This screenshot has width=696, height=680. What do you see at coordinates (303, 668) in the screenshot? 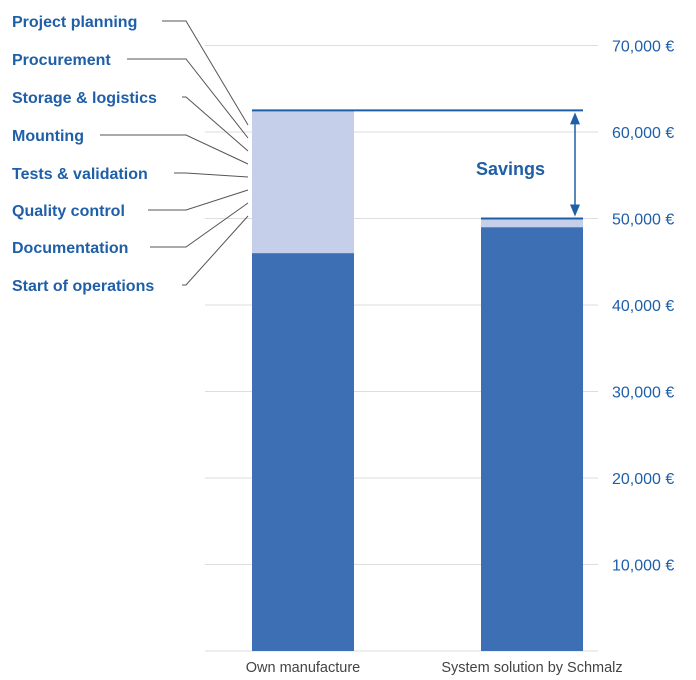
I see `category-label-0: Own manufacture` at bounding box center [303, 668].